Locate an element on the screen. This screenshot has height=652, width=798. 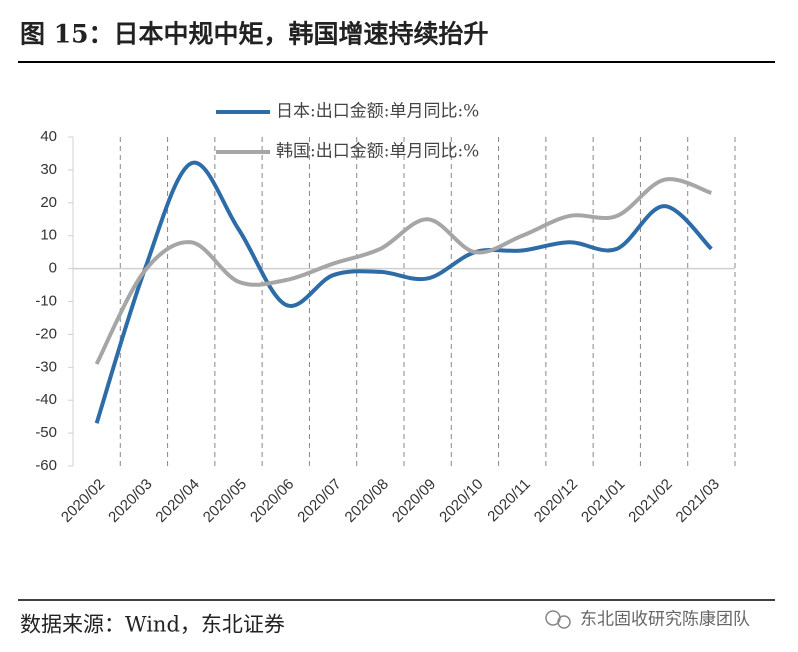
y-tick-label: -30 is located at coordinates (46, 366).